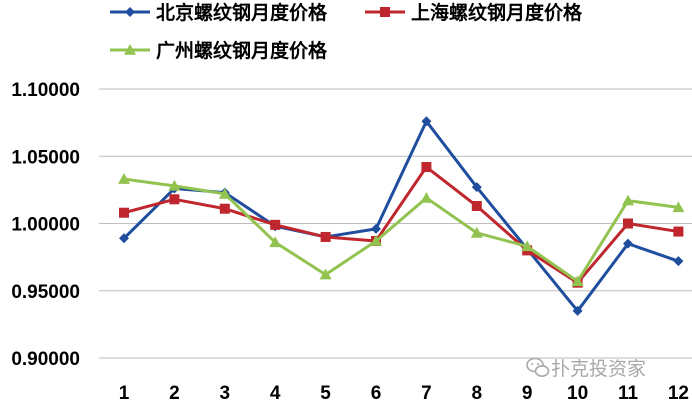 The width and height of the screenshot is (692, 400). What do you see at coordinates (678, 391) in the screenshot?
I see `x-tick-label: 12` at bounding box center [678, 391].